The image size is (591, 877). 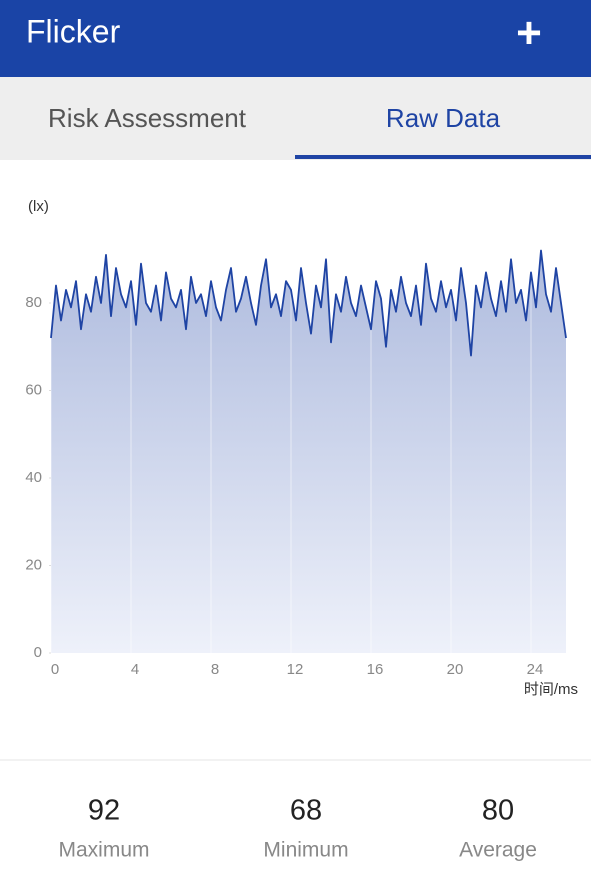 What do you see at coordinates (308, 303) in the screenshot?
I see `data-line` at bounding box center [308, 303].